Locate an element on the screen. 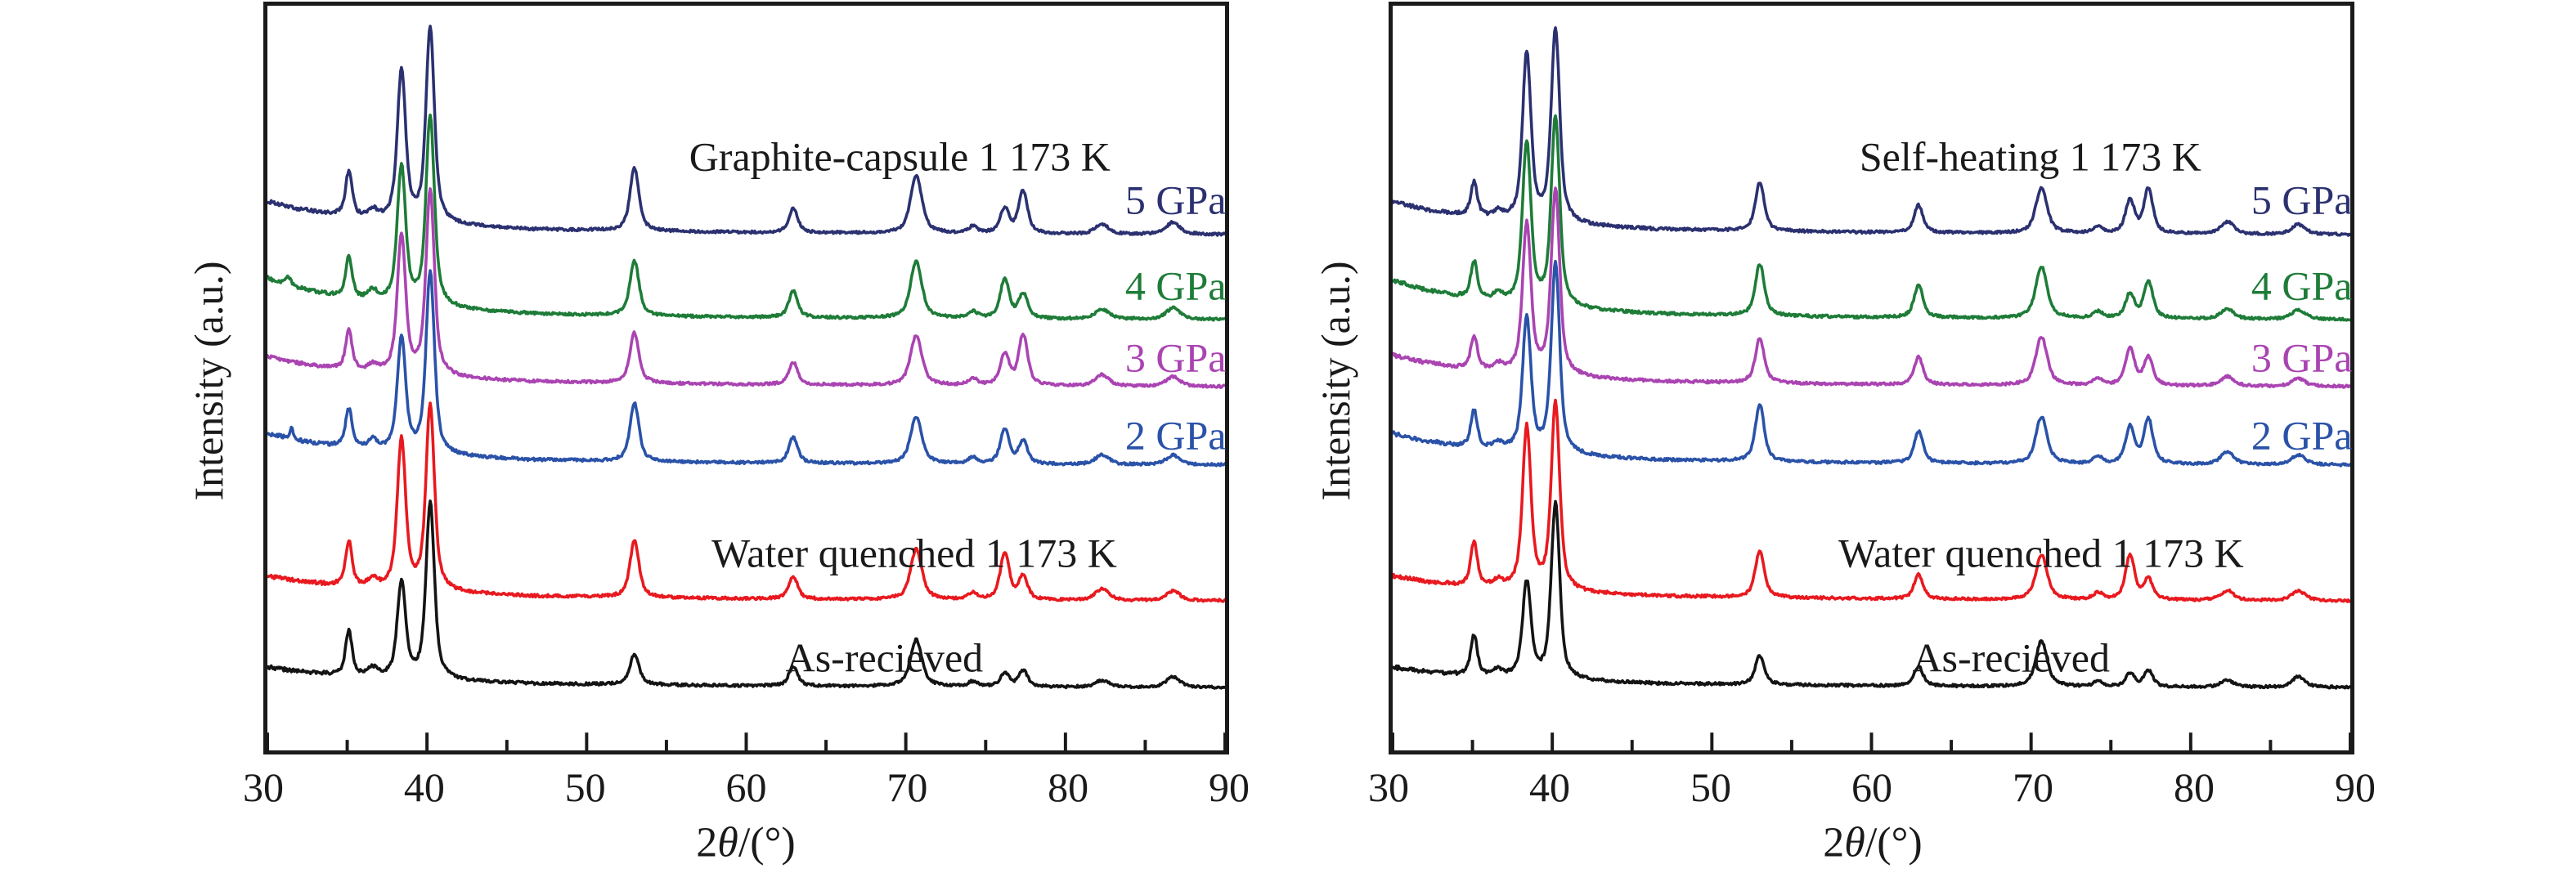  x-axis-label-left: 2θ/(°) is located at coordinates (746, 843).